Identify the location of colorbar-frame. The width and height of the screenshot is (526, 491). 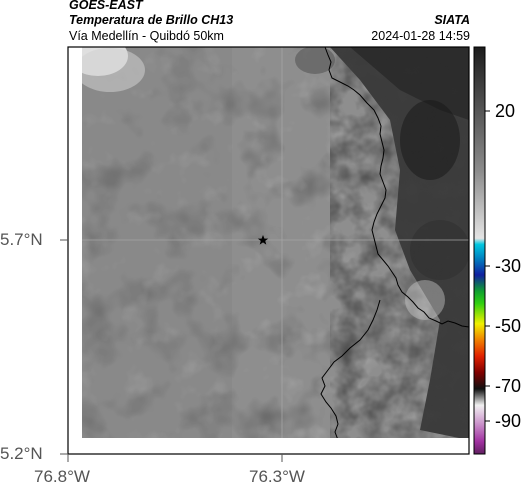
(479, 250).